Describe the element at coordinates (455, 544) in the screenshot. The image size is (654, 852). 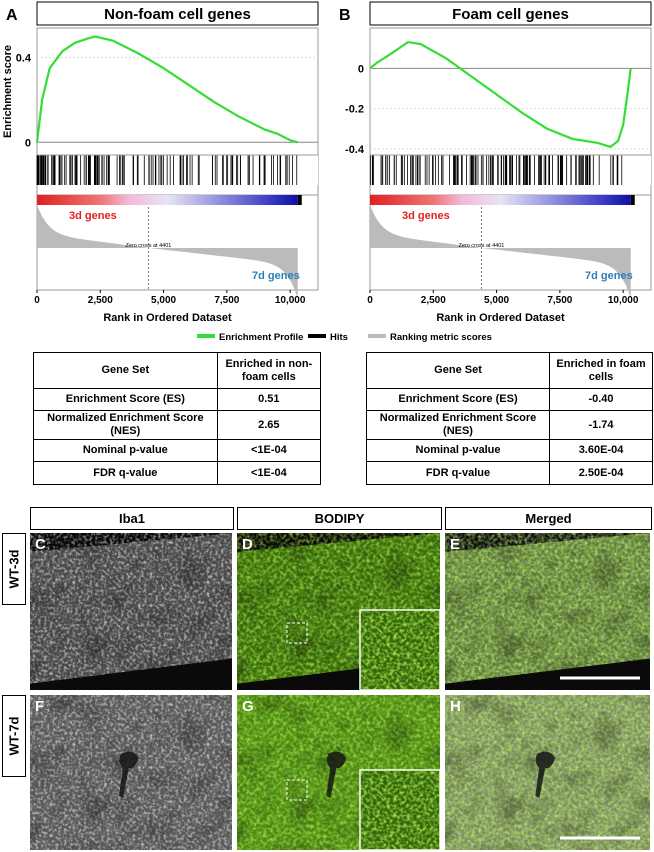
I see `panel-letter: E` at that location.